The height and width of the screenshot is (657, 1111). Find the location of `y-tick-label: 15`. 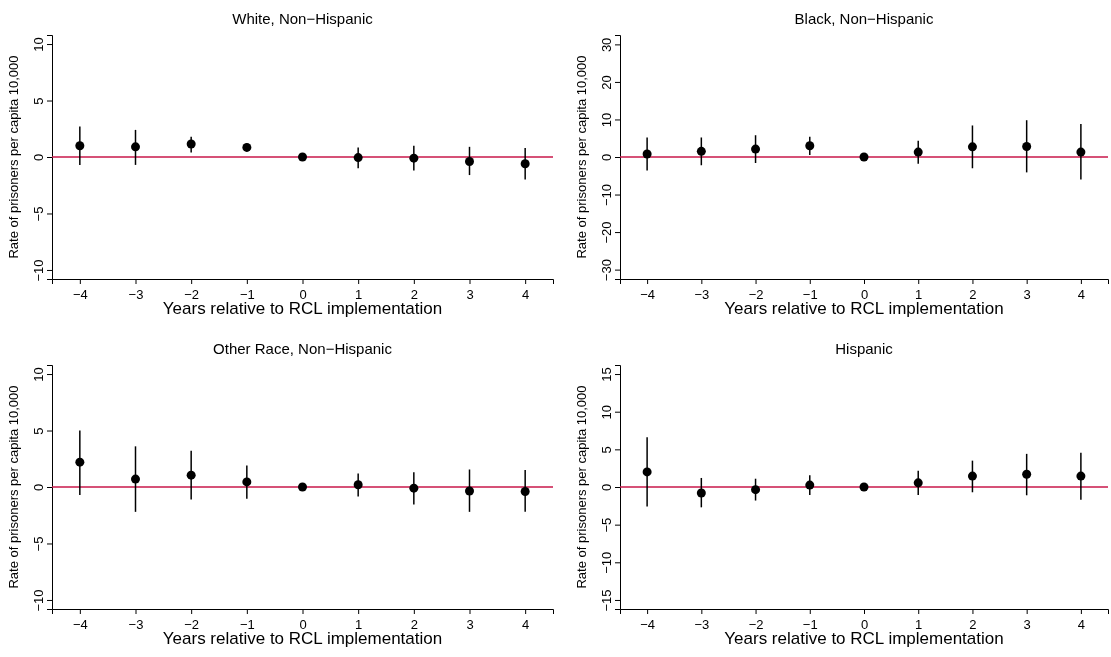

y-tick-label: 15 is located at coordinates (606, 374).